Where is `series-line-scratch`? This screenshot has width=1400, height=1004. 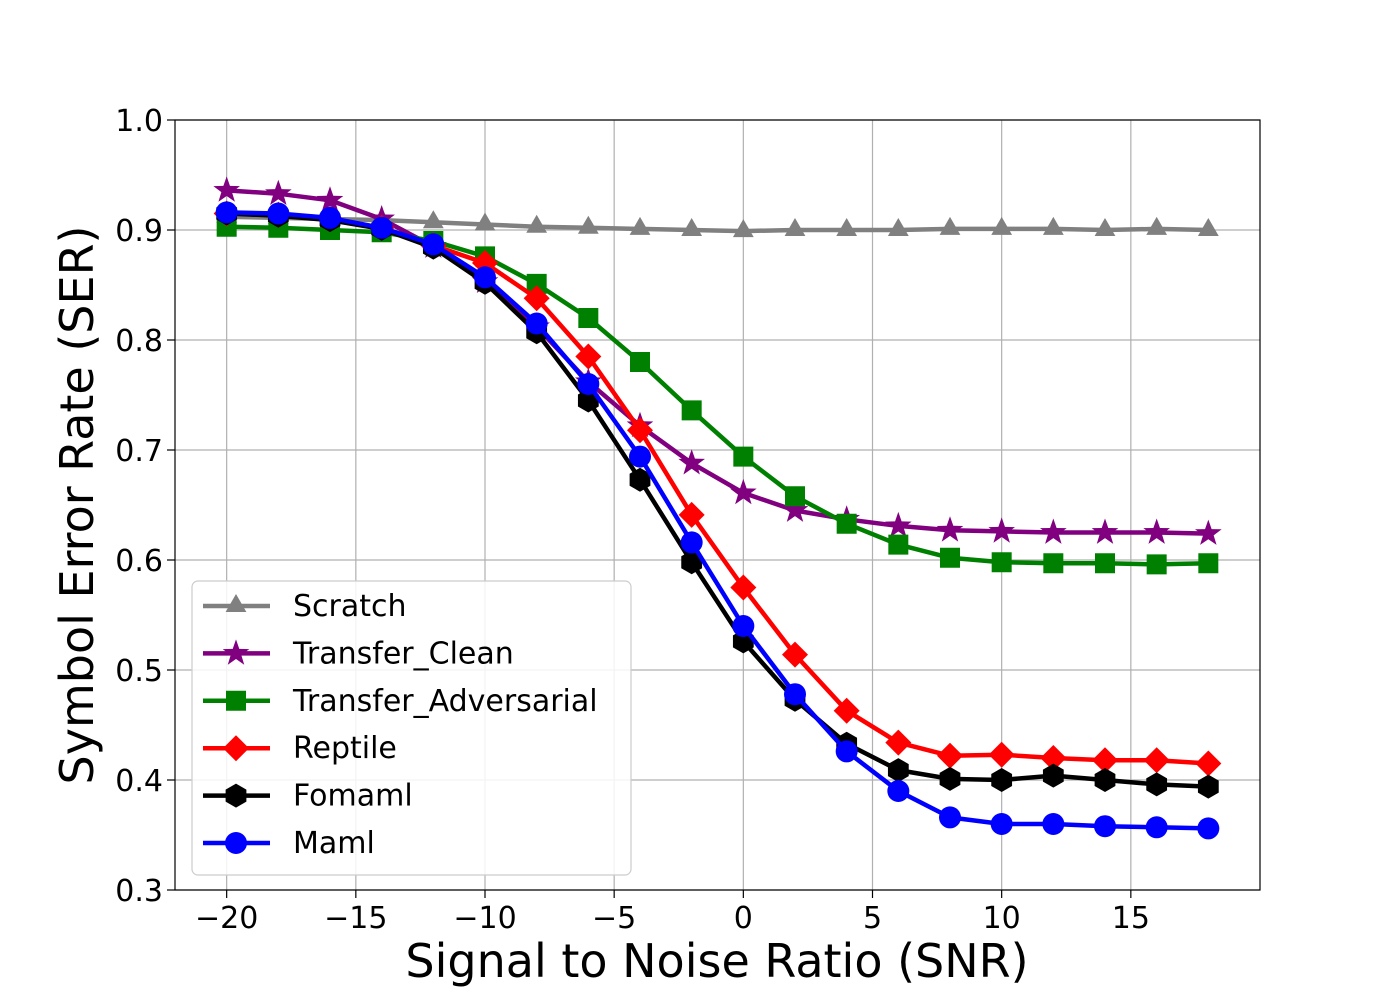 series-line-scratch is located at coordinates (717, 224).